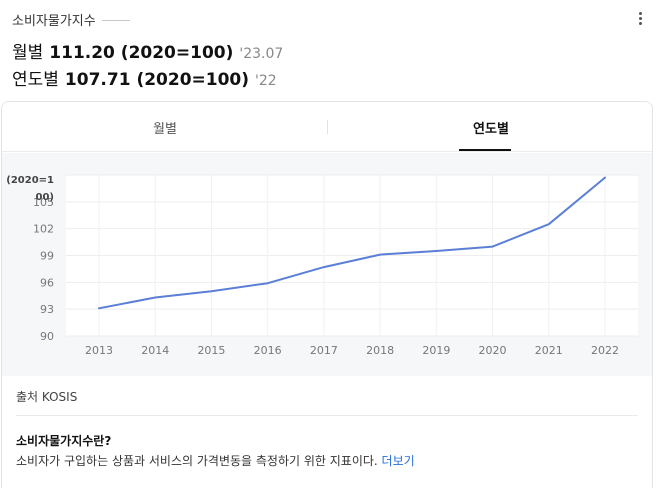 The image size is (660, 488). I want to click on tab-bar: 월별 연도별, so click(327, 127).